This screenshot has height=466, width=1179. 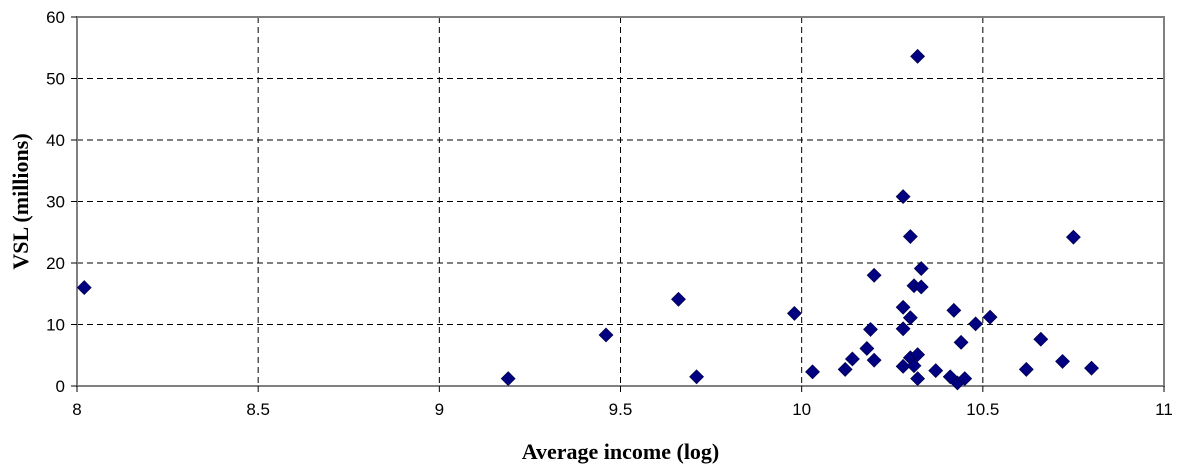 I want to click on y-axis-title: VSL (millions), so click(x=20, y=201).